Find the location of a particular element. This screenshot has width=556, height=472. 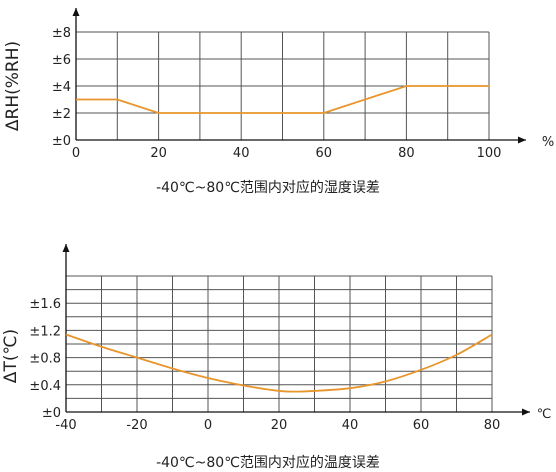

temperature-x-tick-label: -40 is located at coordinates (65, 425).